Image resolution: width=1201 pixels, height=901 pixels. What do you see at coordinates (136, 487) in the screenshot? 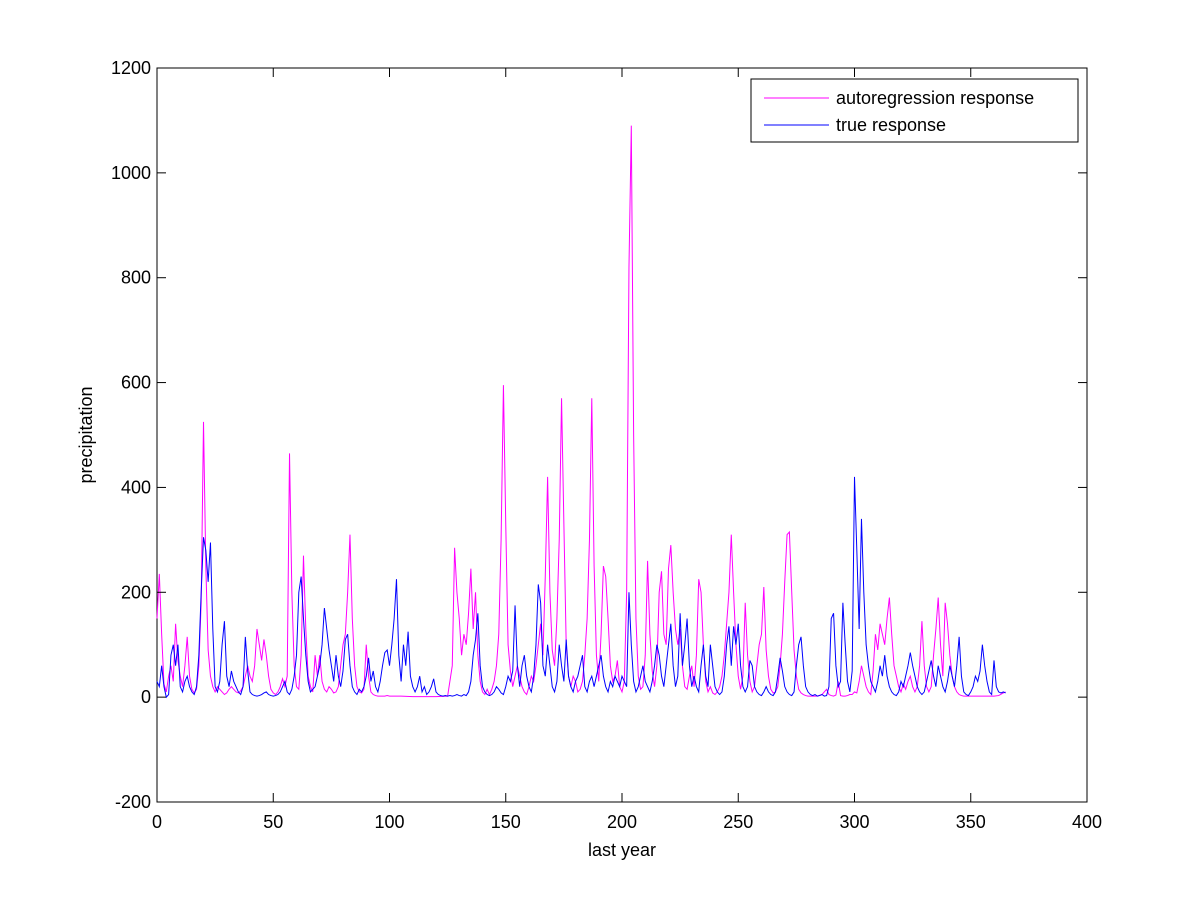
I see `y-tick-label: 400` at bounding box center [136, 487].